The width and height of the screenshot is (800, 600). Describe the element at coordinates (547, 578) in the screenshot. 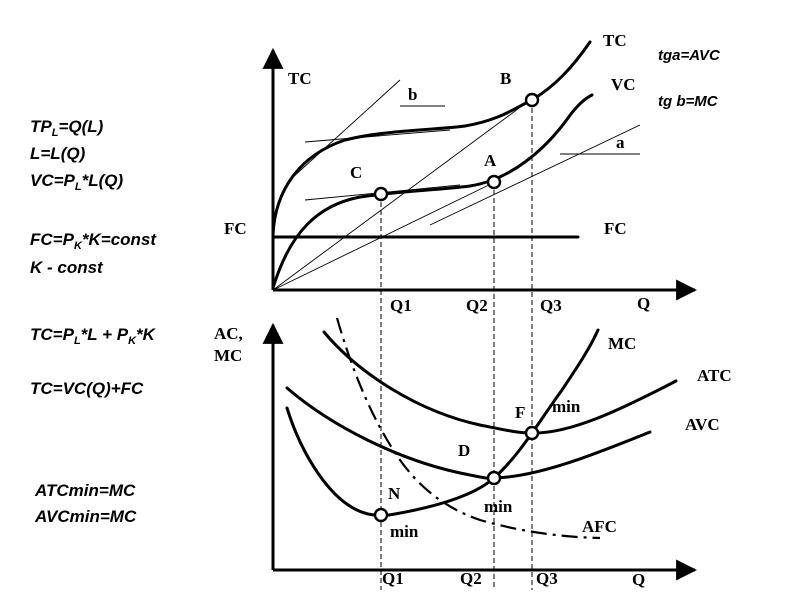

I see `bottom-tick-q3: Q3` at that location.